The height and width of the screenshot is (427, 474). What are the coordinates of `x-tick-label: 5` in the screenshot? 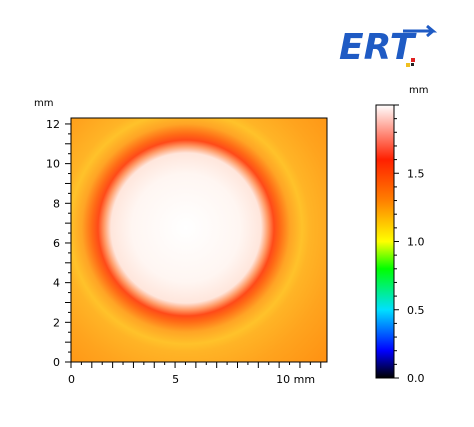 It's located at (175, 379).